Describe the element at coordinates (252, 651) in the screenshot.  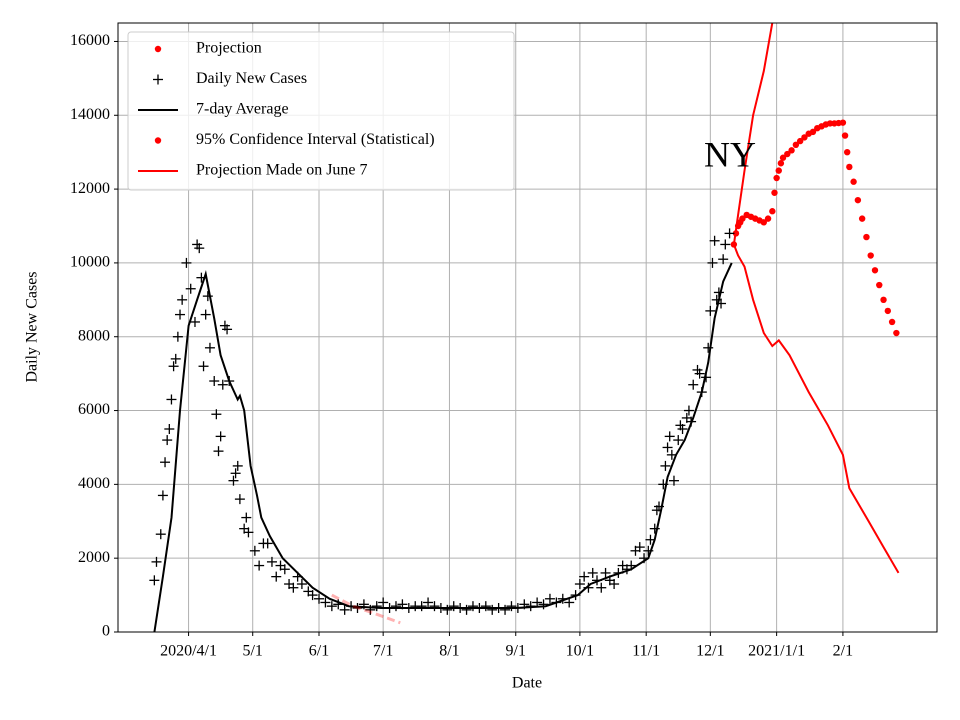
I see `x-tick-label: 5/1` at that location.